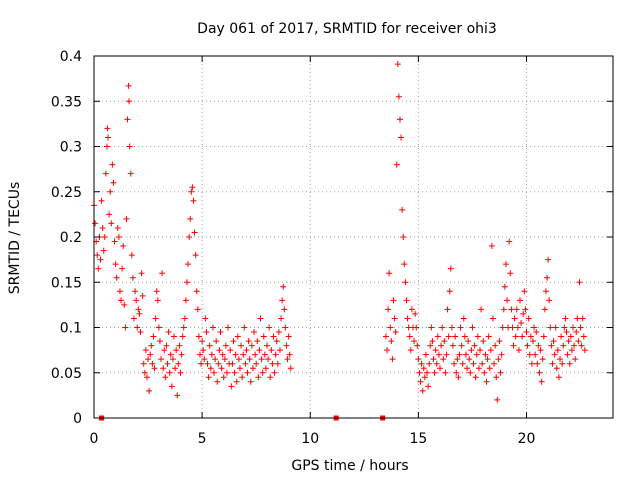  Describe the element at coordinates (66, 374) in the screenshot. I see `y-tick-label: 0.05` at that location.